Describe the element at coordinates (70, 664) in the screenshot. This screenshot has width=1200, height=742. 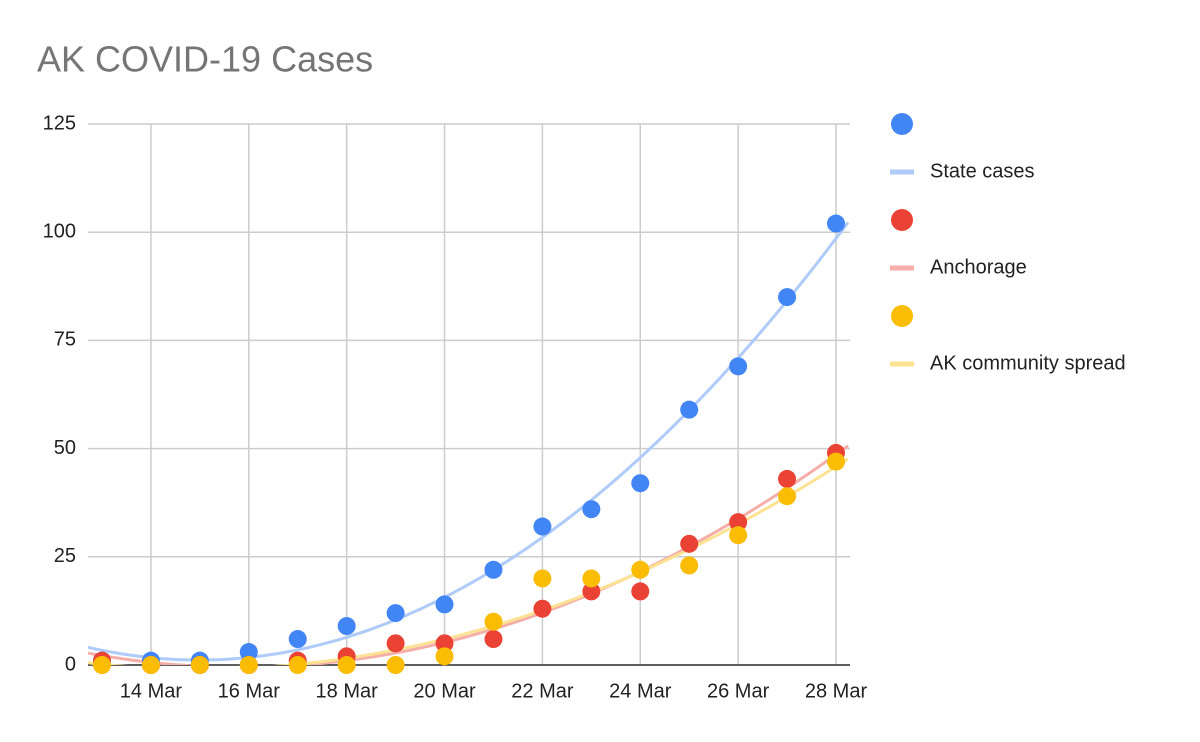
I see `y-tick-label: 0` at that location.